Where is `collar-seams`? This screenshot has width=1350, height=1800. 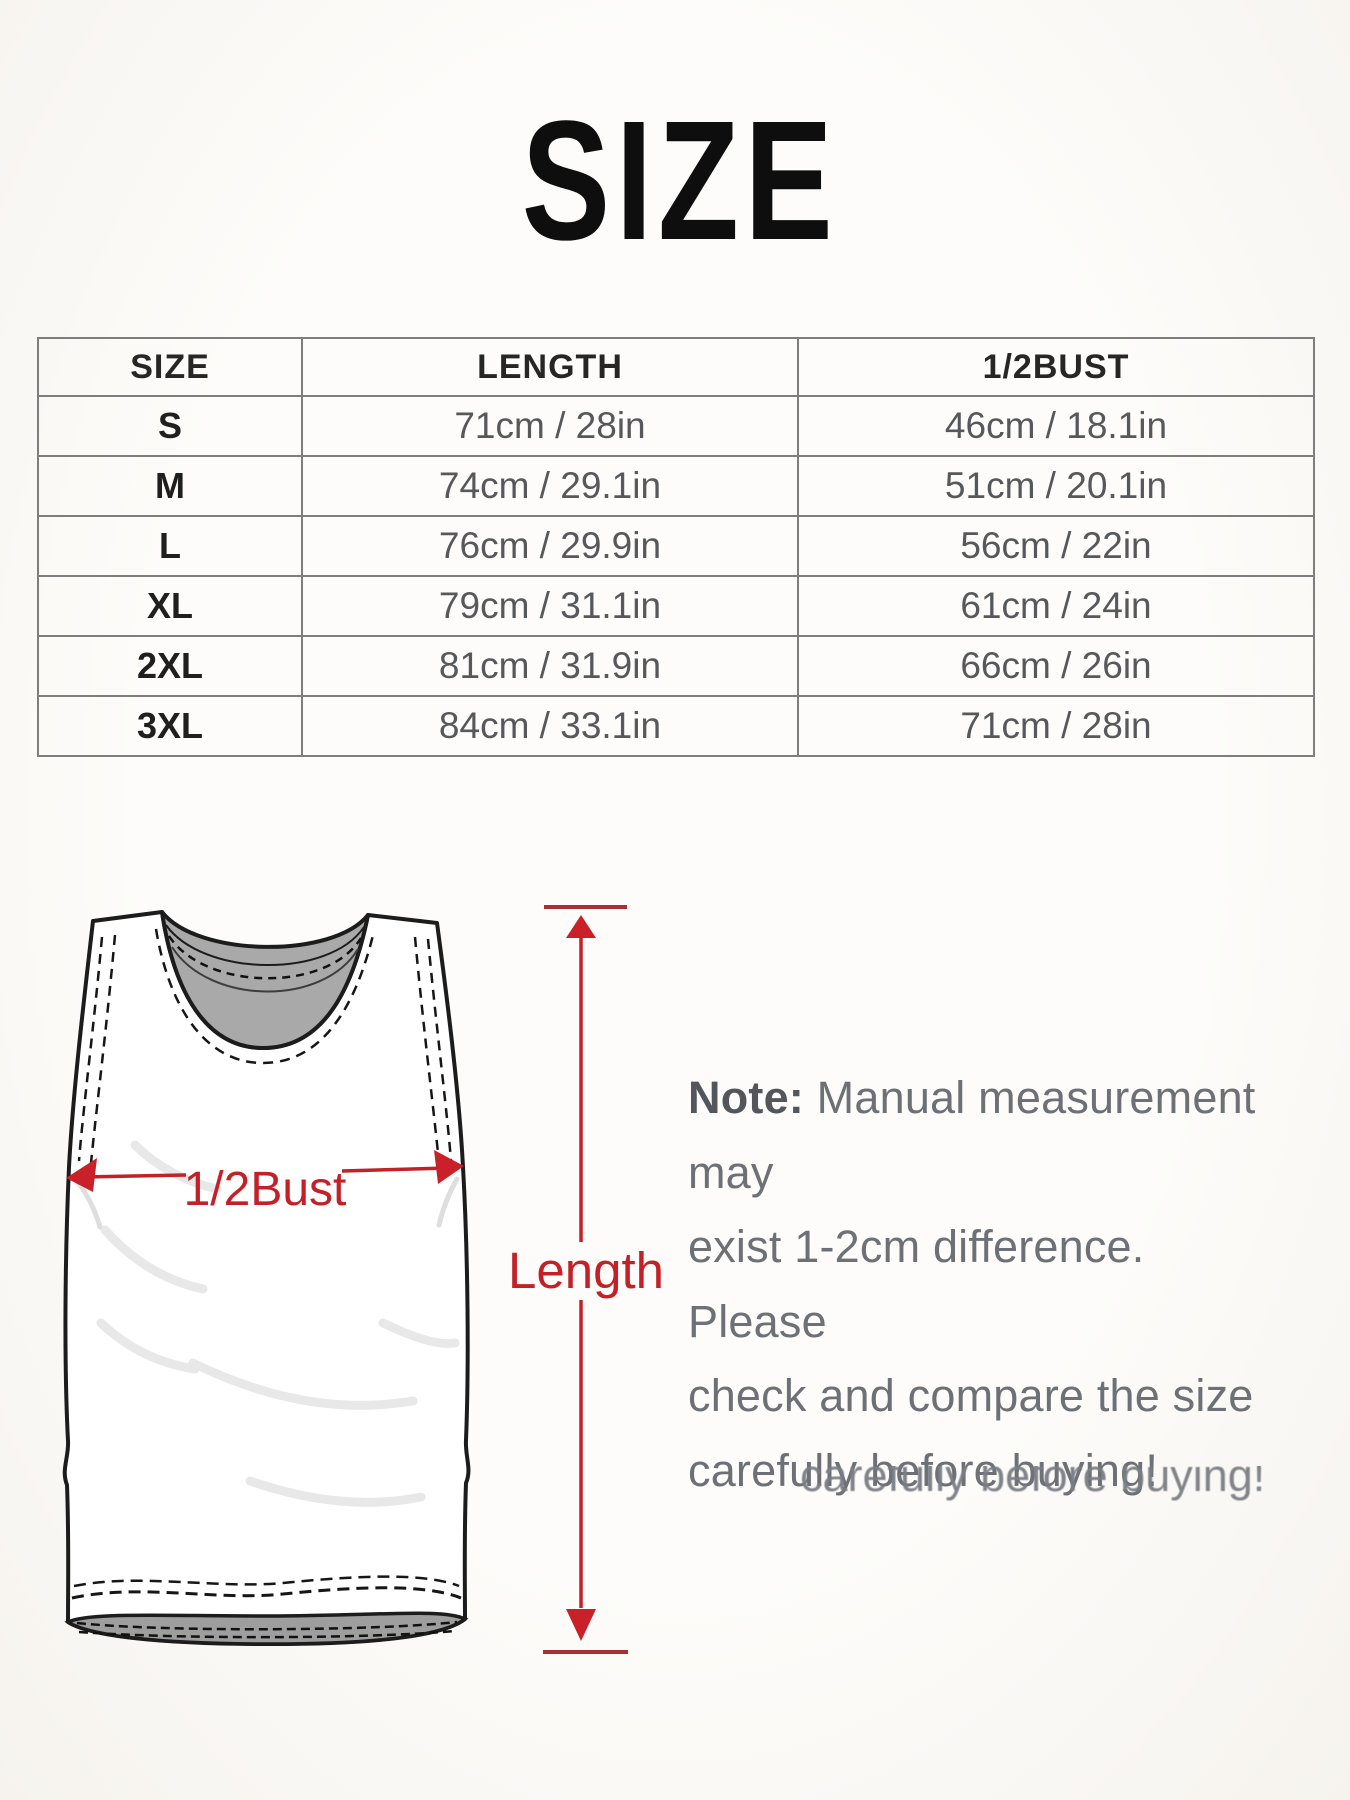 collar-seams is located at coordinates (265, 958).